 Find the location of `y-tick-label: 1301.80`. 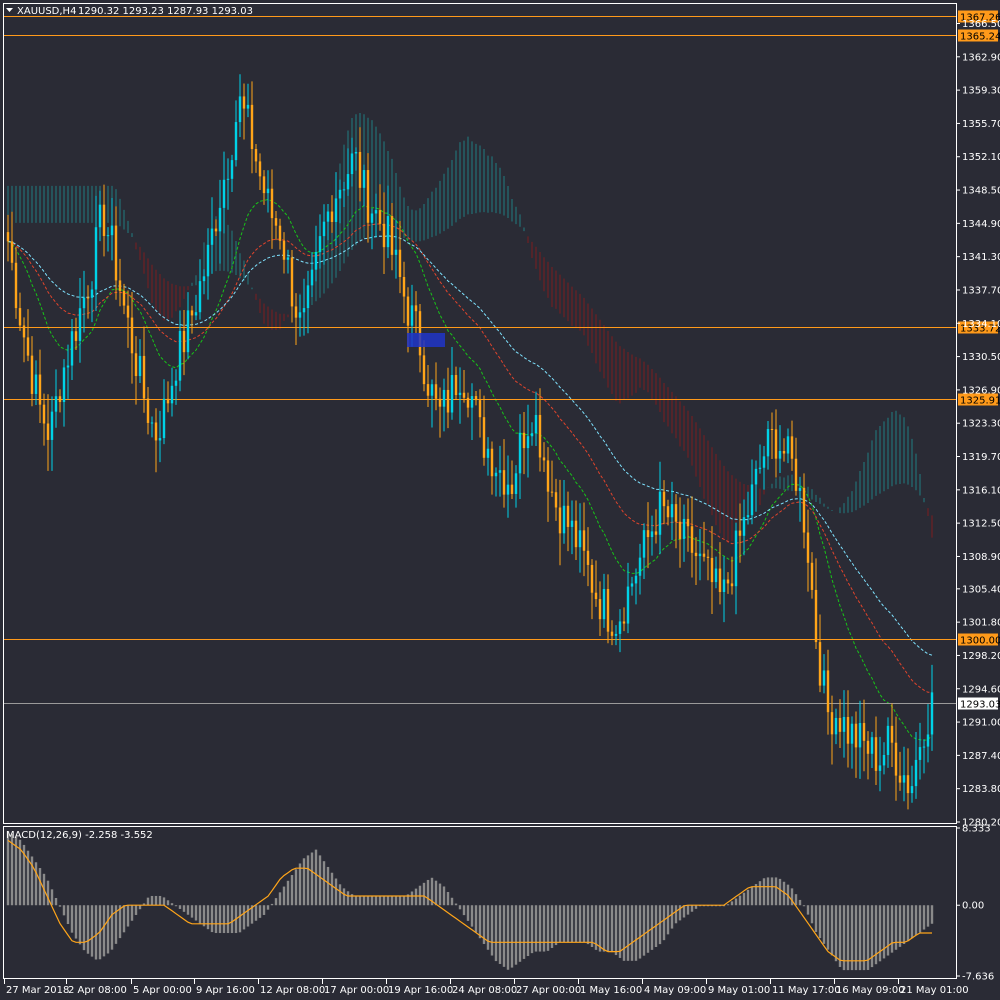

y-tick-label: 1301.80 is located at coordinates (981, 623).